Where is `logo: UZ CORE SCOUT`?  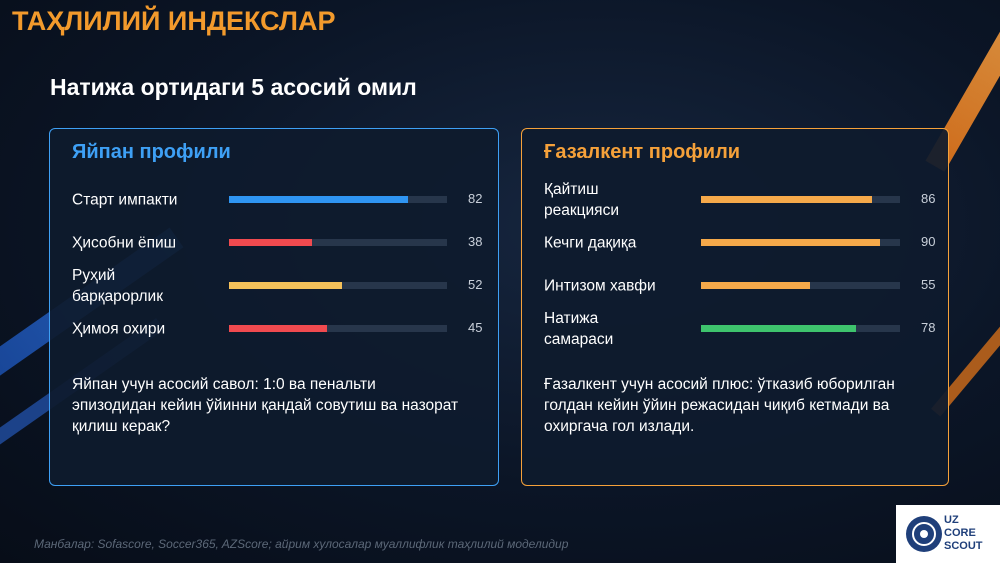 logo: UZ CORE SCOUT is located at coordinates (948, 534).